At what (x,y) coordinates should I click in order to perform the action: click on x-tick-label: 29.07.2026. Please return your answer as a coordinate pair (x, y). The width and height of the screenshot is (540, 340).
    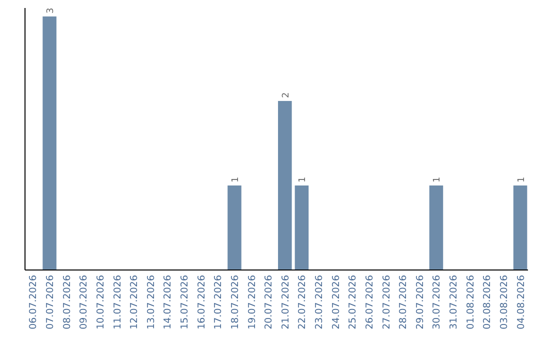
    Looking at the image, I should click on (420, 302).